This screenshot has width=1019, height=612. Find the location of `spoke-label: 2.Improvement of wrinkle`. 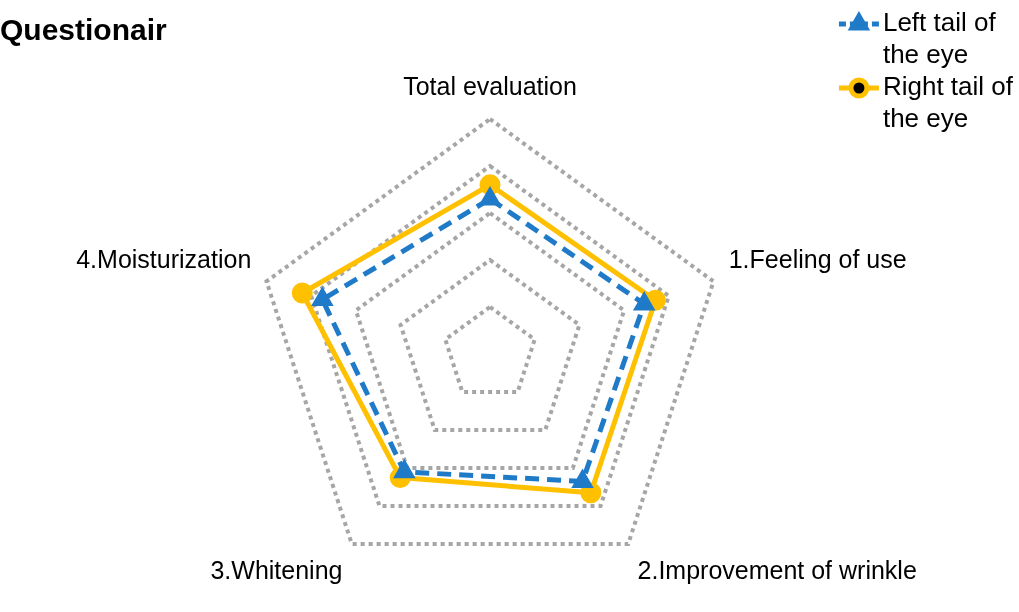

spoke-label: 2.Improvement of wrinkle is located at coordinates (777, 569).